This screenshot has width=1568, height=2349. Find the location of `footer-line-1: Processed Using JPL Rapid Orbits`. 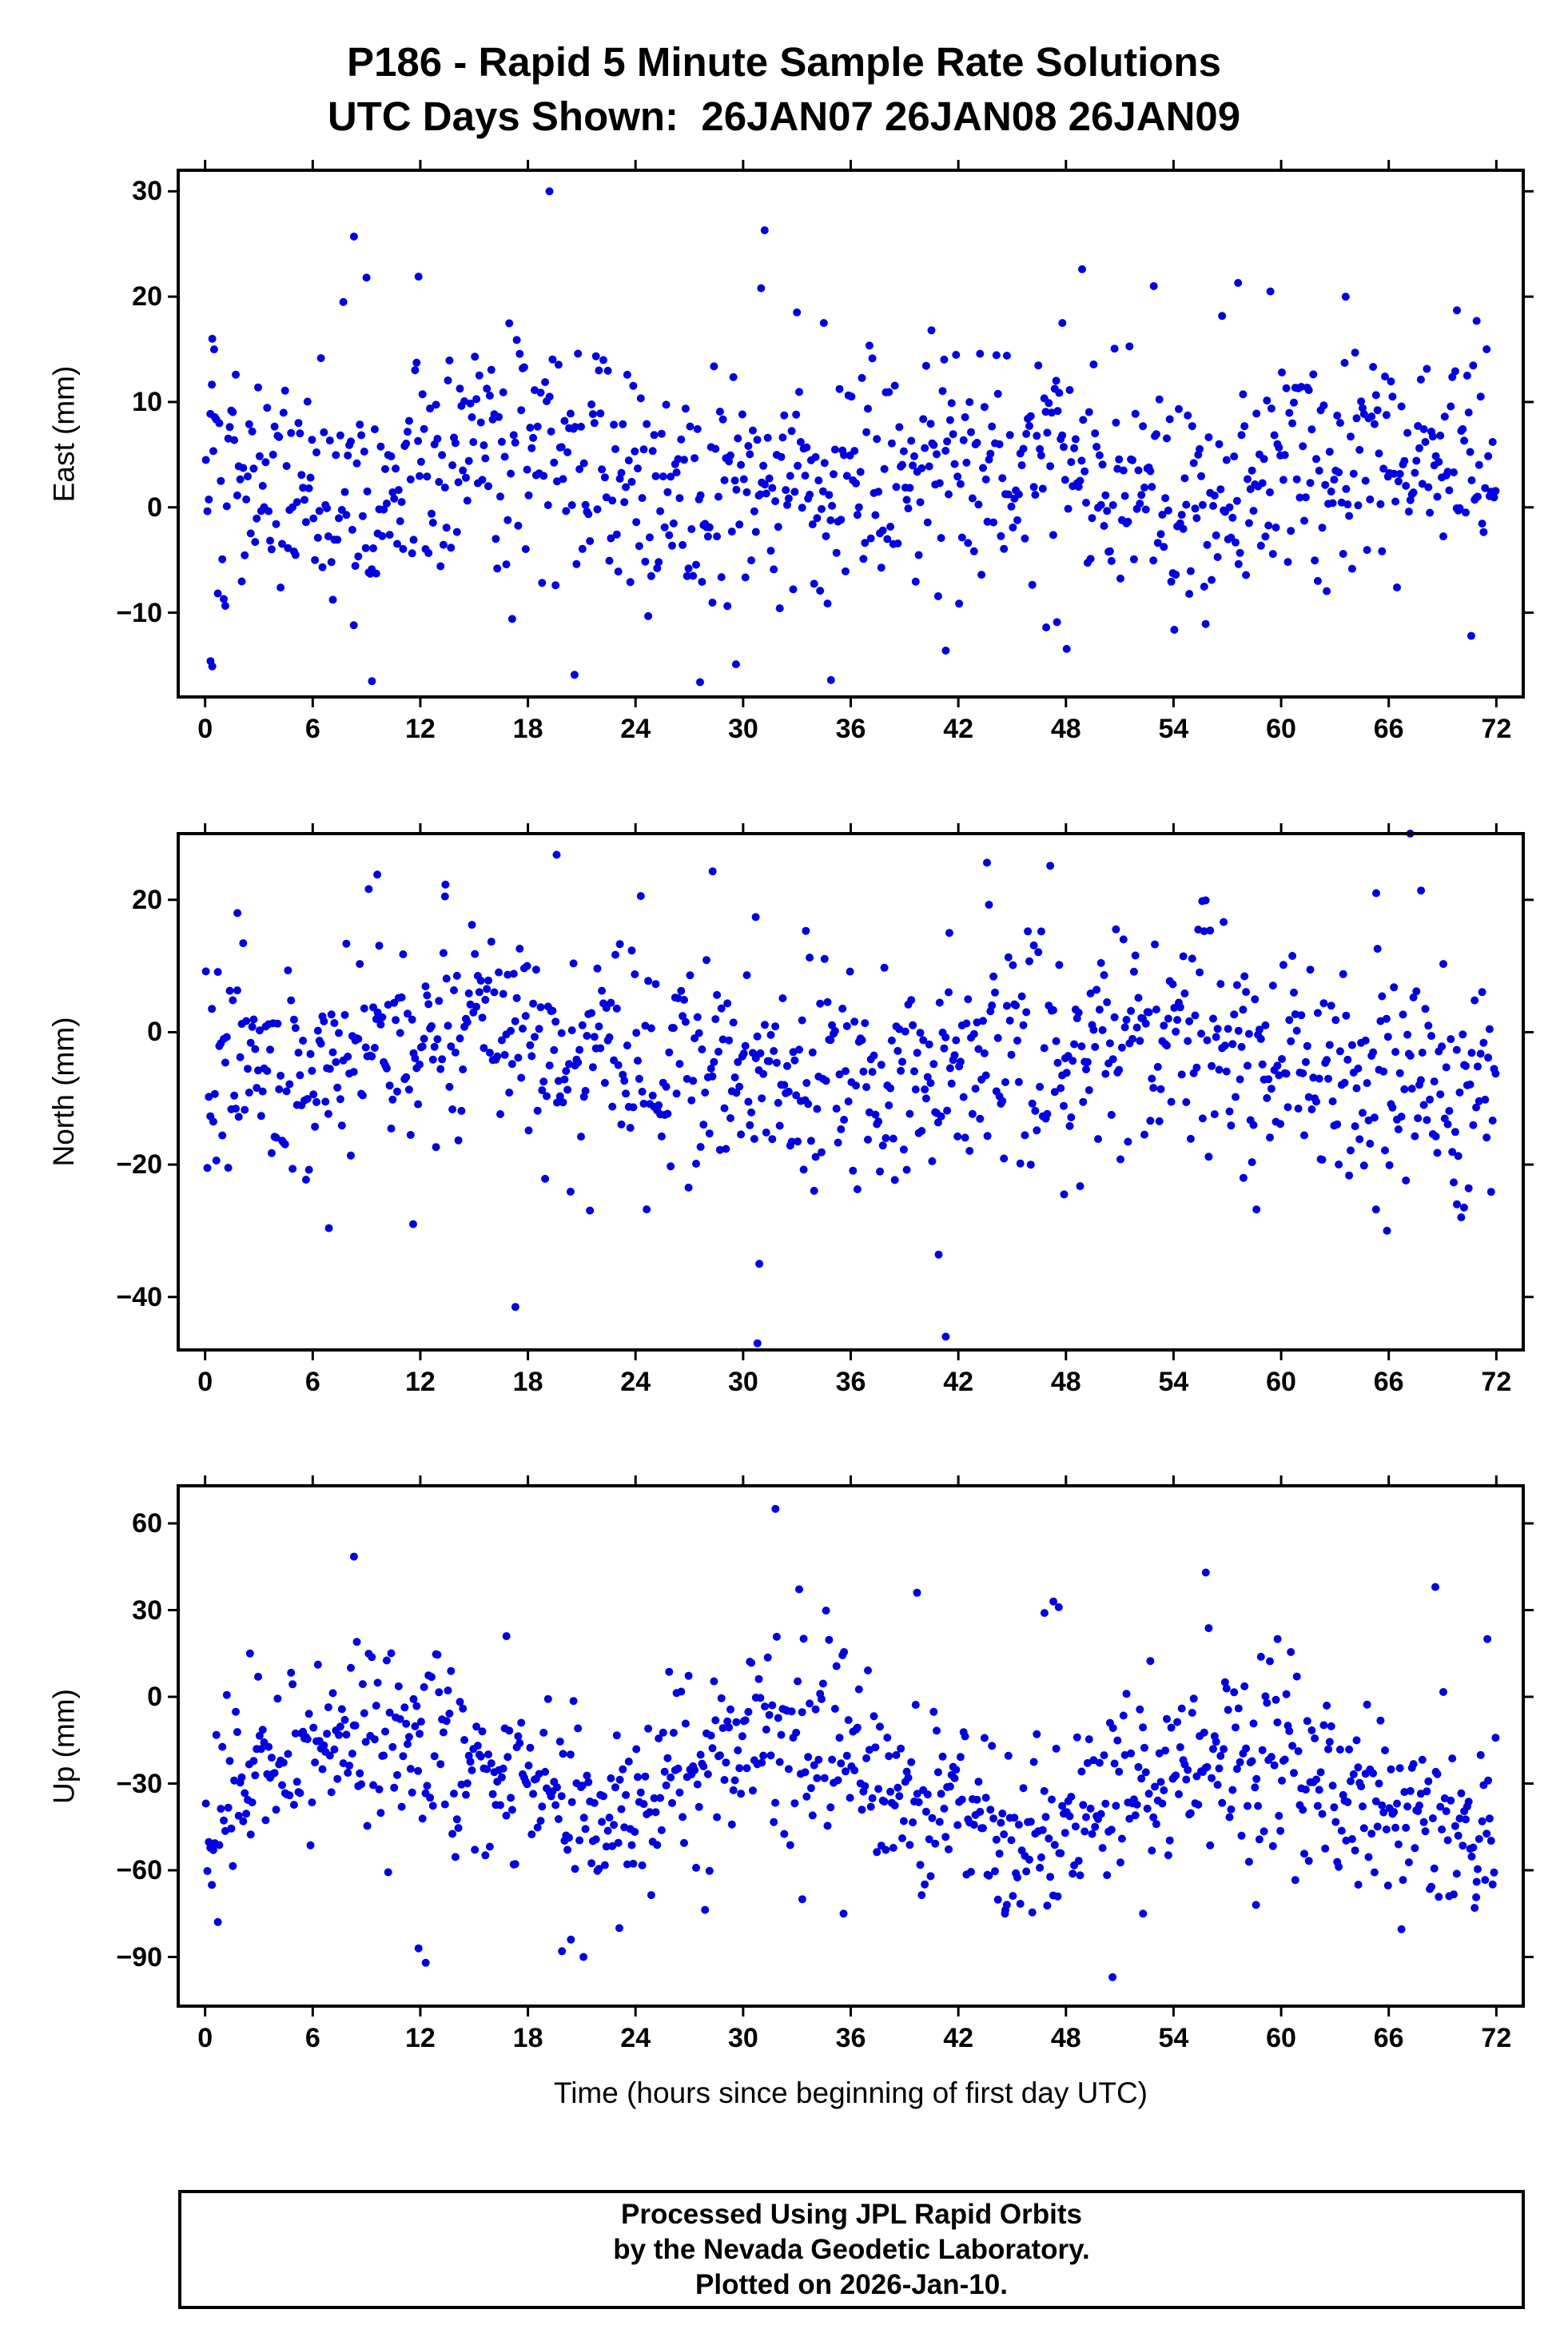

footer-line-1: Processed Using JPL Rapid Orbits is located at coordinates (851, 2214).